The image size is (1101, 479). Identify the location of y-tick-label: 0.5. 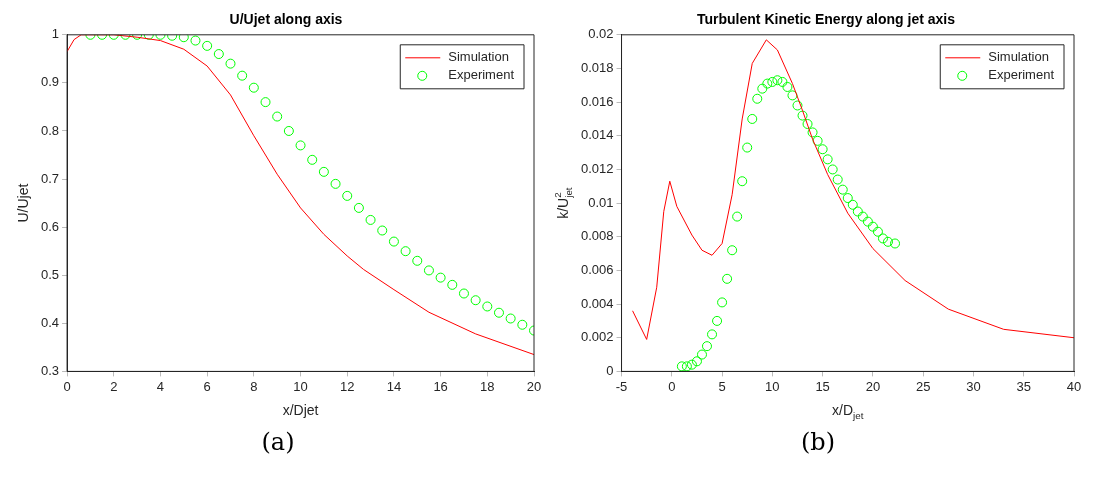
(50, 274).